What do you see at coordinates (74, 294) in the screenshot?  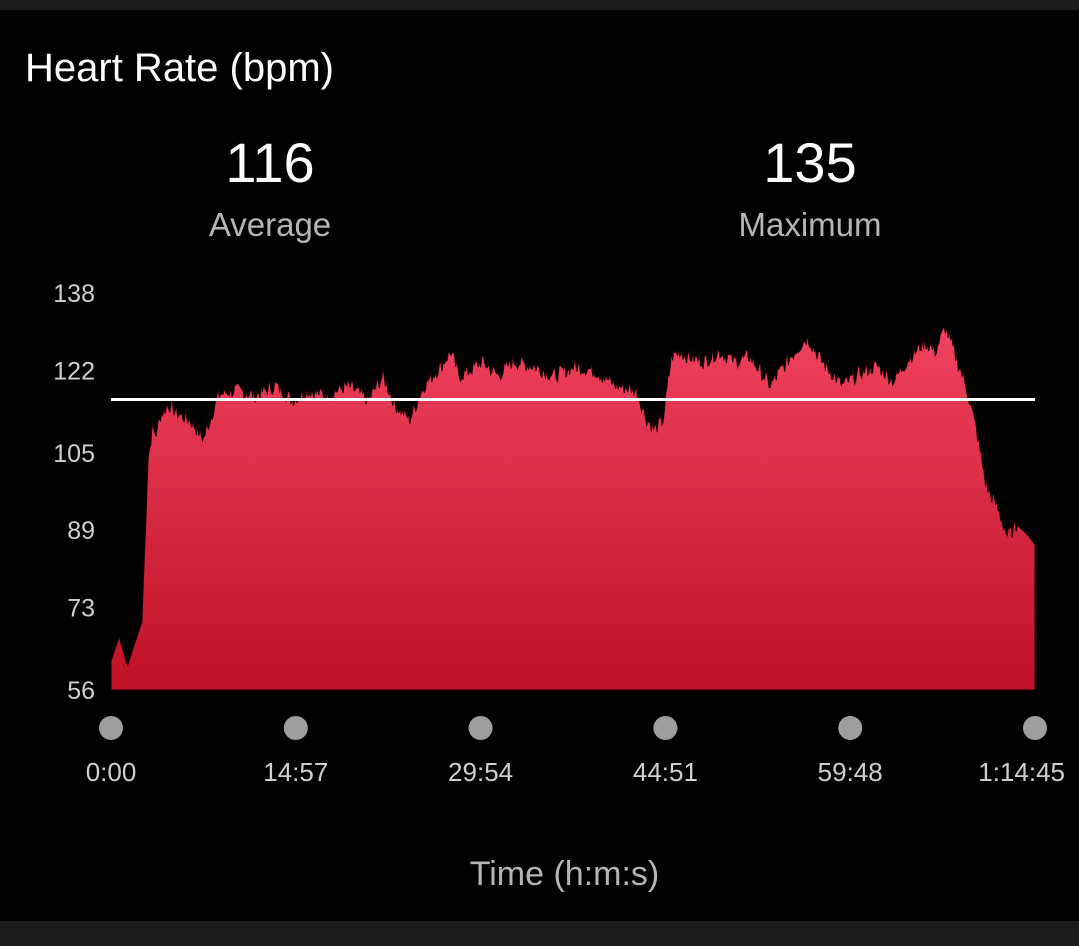 I see `y-tick-label: 138` at bounding box center [74, 294].